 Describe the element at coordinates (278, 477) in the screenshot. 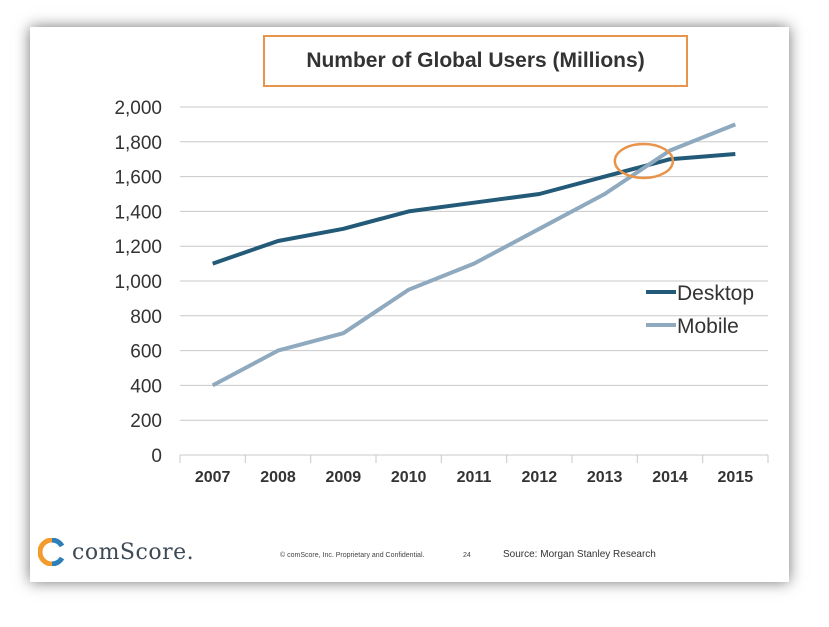

I see `x-tick-label: 2008` at that location.